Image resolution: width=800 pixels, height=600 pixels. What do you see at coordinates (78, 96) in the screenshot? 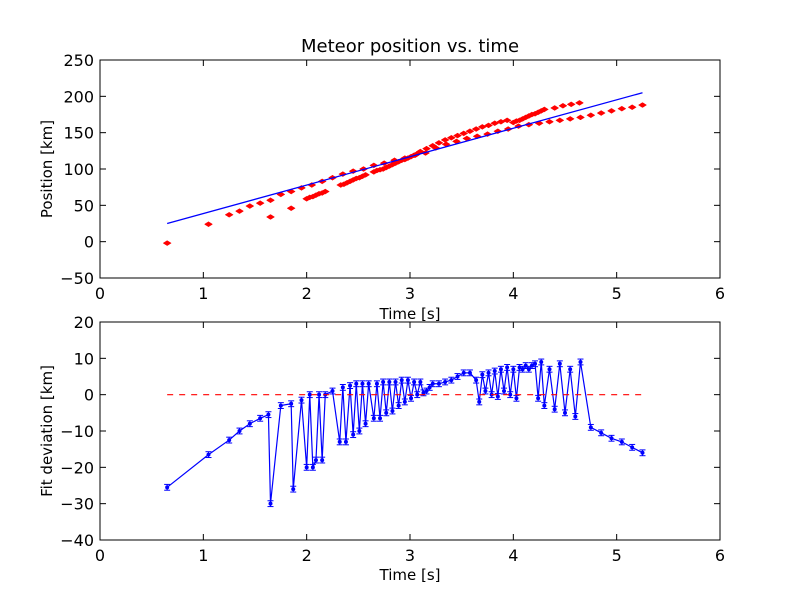
I see `y-tick-label: 200` at bounding box center [78, 96].